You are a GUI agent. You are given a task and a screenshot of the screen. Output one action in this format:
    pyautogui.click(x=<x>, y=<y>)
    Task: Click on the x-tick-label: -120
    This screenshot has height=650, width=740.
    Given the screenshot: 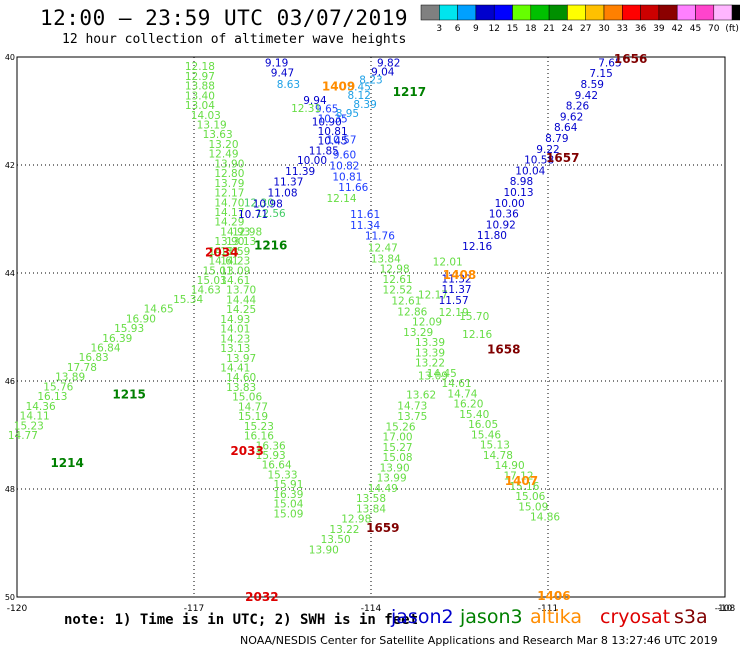 What is the action you would take?
    pyautogui.click(x=17, y=609)
    